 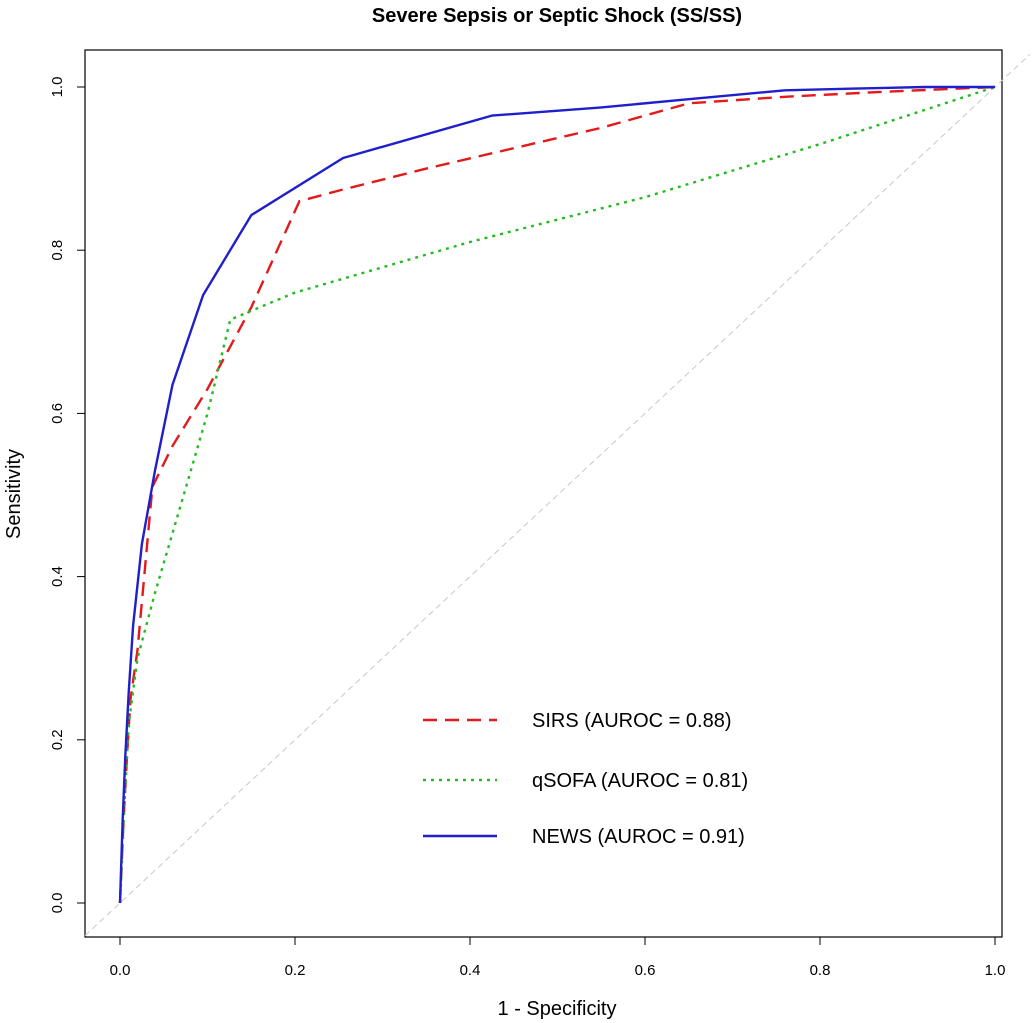 I want to click on x-tick-label: 1.0, so click(x=995, y=970).